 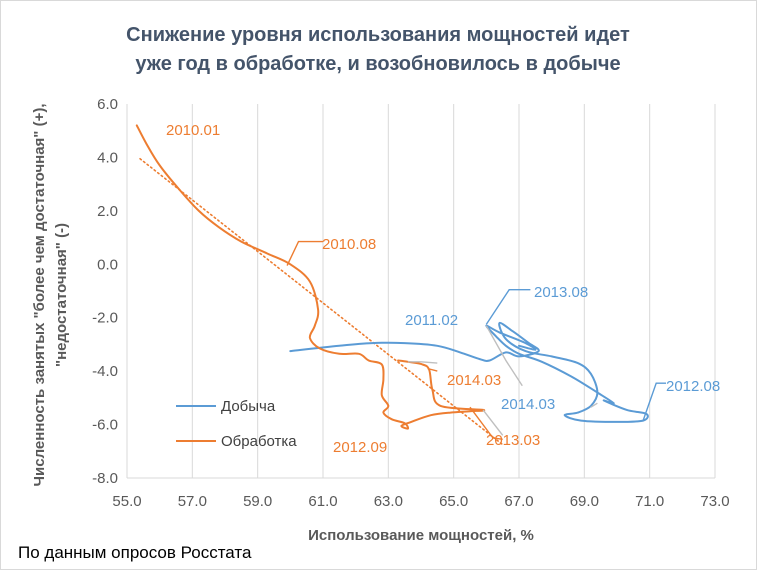 I want to click on y-tick-label: 4.0, so click(x=107, y=157).